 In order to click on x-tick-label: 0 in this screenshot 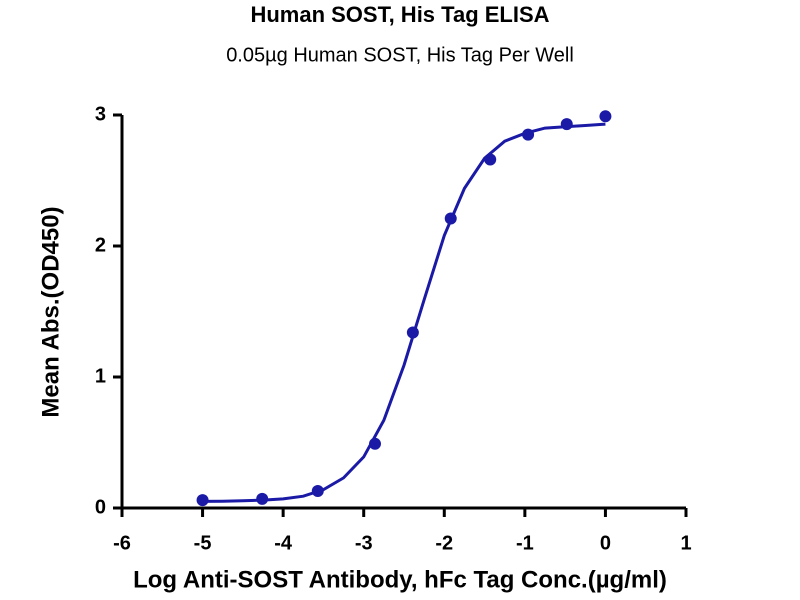, I will do `click(605, 543)`.